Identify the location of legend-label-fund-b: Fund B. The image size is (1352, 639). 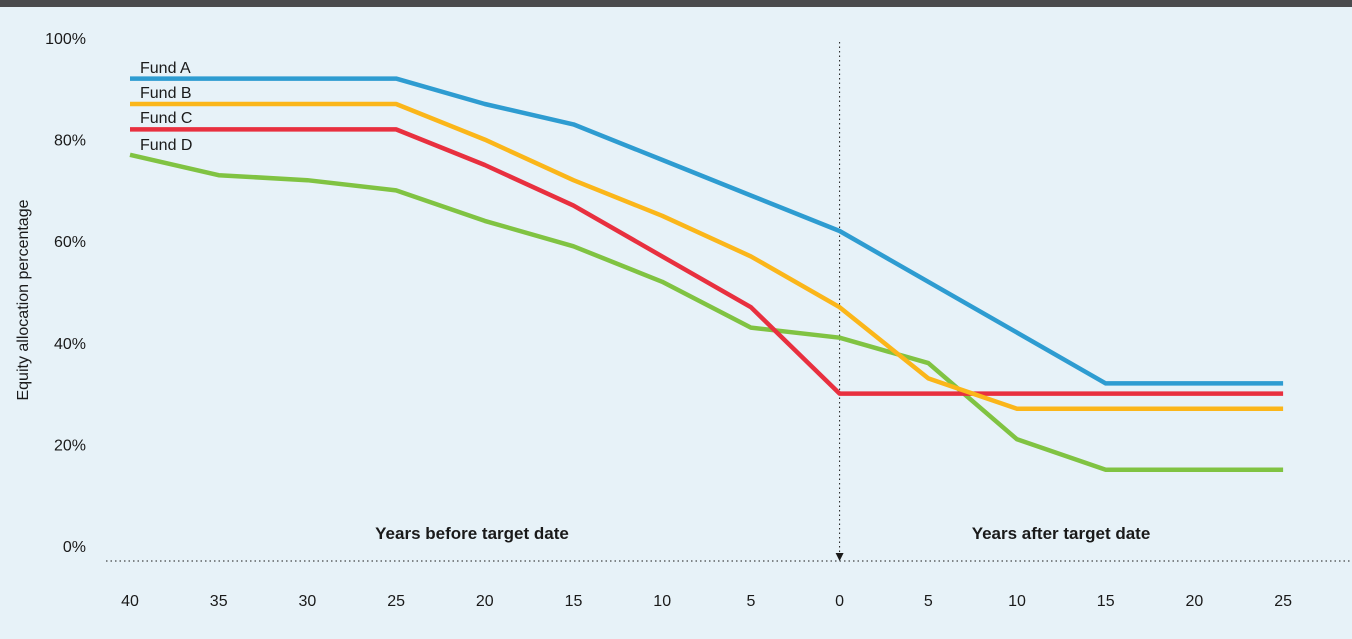
(166, 93).